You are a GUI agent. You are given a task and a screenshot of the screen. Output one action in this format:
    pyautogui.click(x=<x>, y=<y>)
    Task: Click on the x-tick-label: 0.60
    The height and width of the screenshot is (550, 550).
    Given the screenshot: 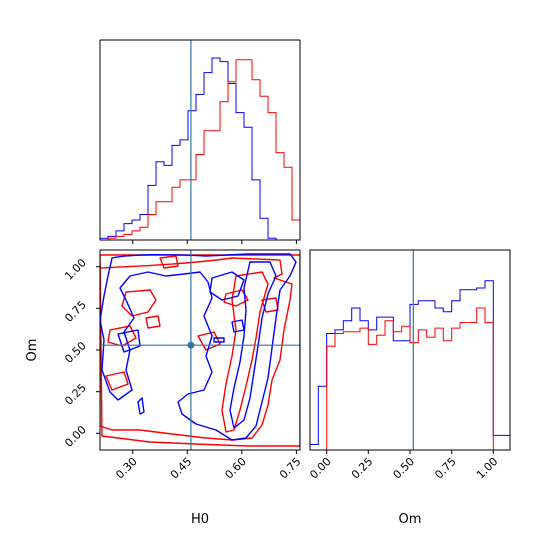 What is the action you would take?
    pyautogui.click(x=235, y=468)
    